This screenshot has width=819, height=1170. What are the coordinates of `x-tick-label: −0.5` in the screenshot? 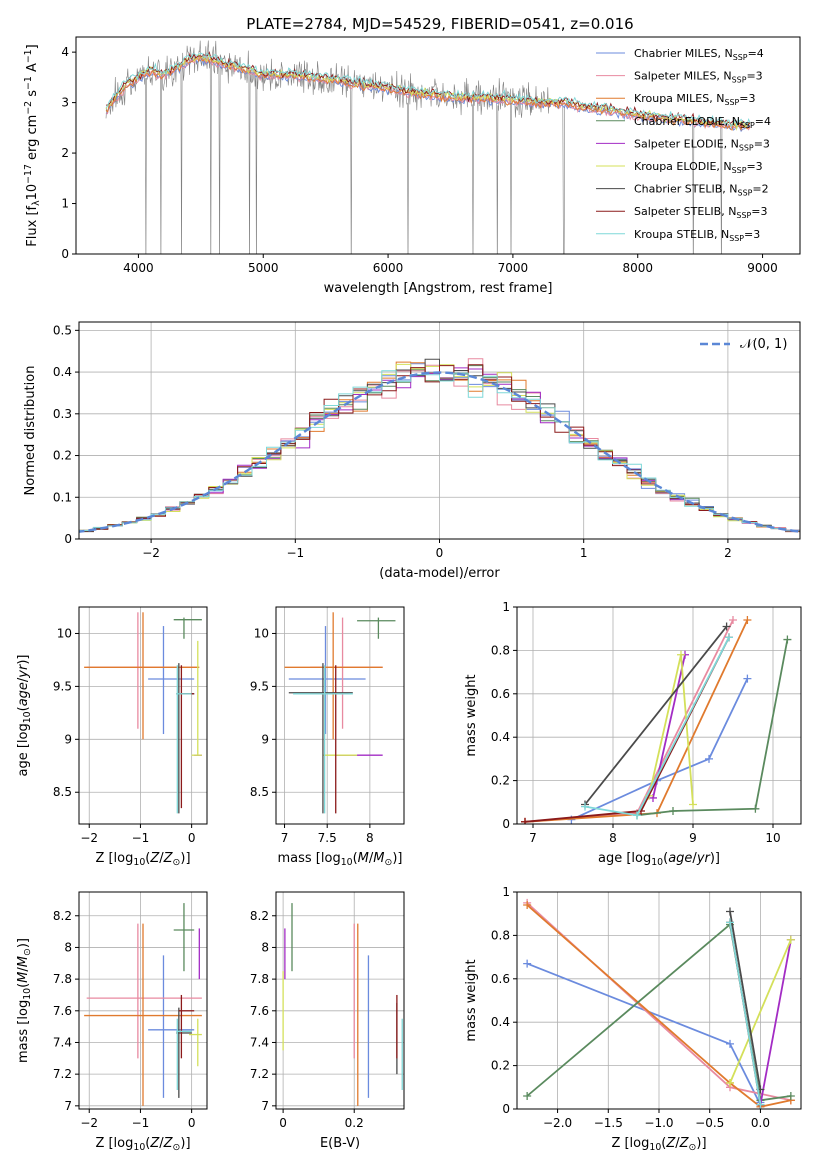 It's located at (709, 1123).